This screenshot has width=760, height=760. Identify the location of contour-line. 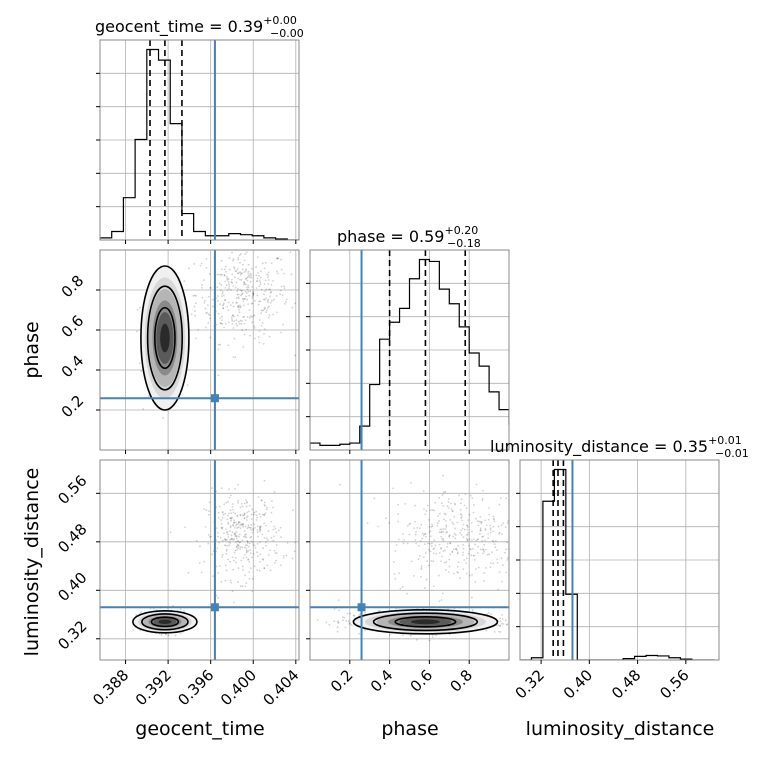
(165, 338).